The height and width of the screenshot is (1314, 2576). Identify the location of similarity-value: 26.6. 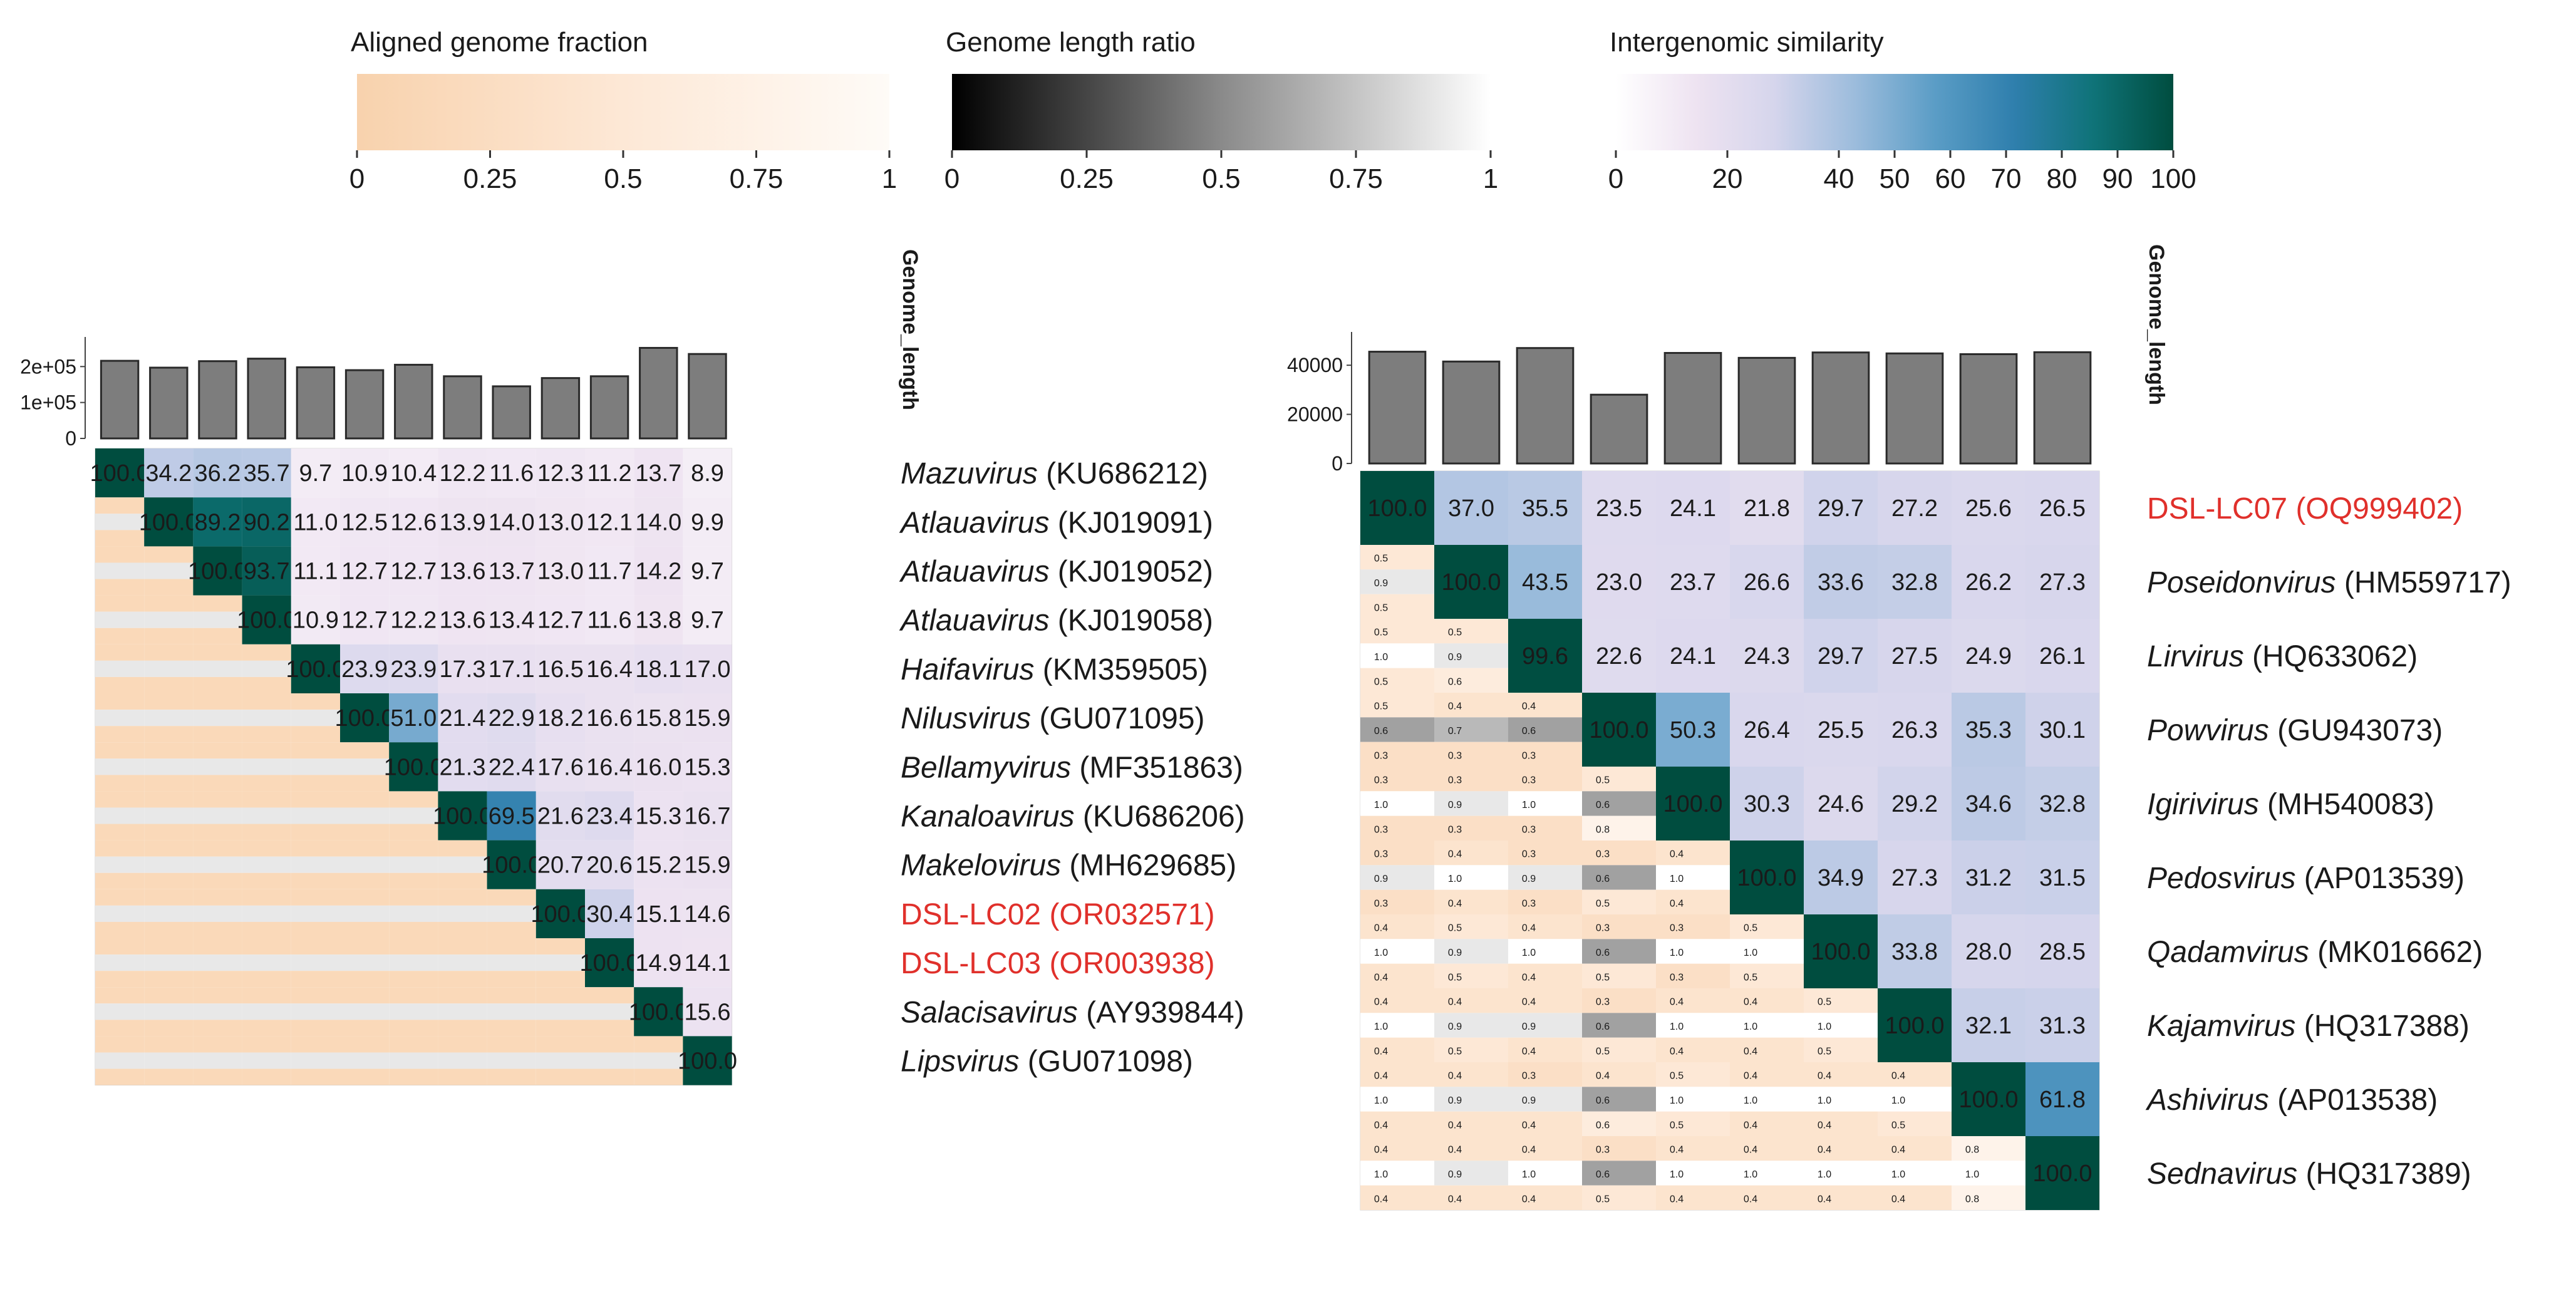
(1767, 582).